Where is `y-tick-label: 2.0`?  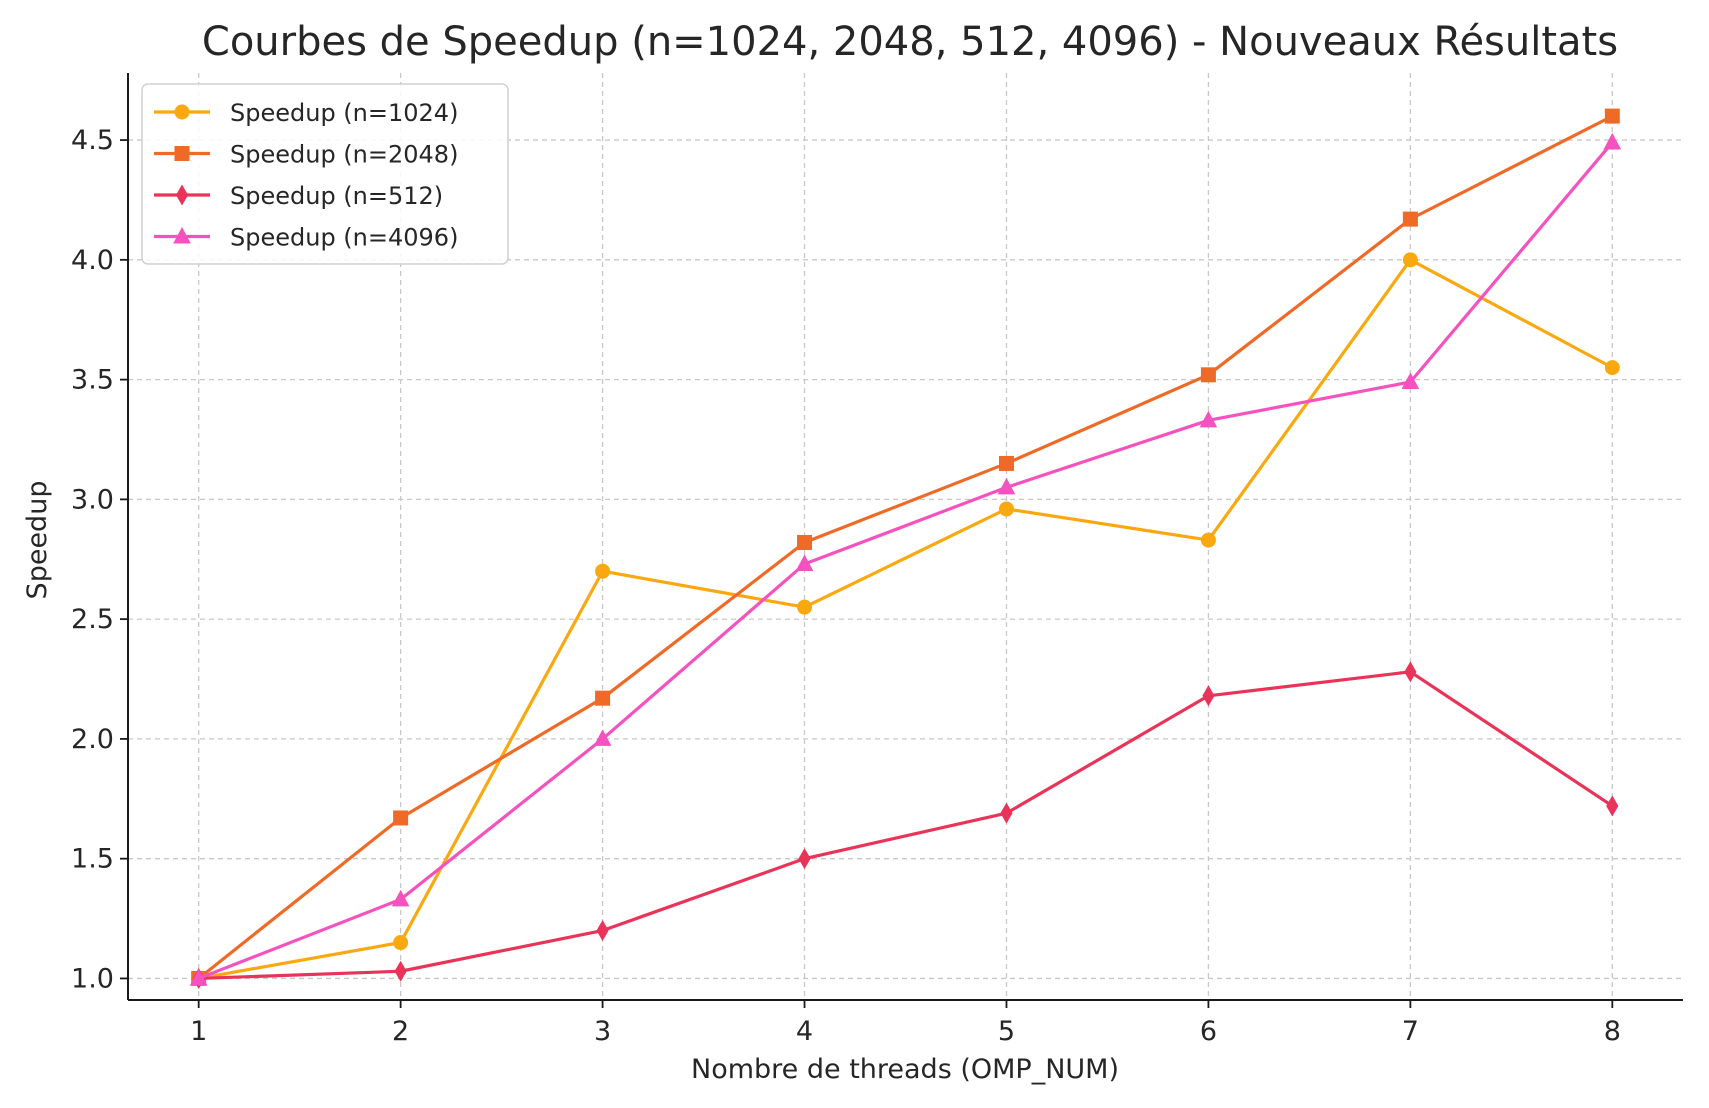 y-tick-label: 2.0 is located at coordinates (92, 739).